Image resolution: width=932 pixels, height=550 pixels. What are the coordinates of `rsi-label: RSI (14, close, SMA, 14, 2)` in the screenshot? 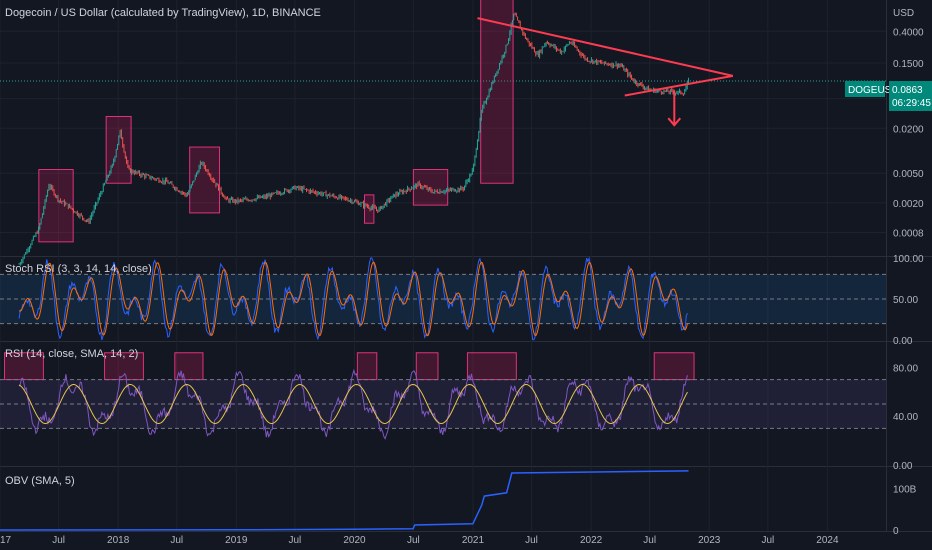 It's located at (71, 354).